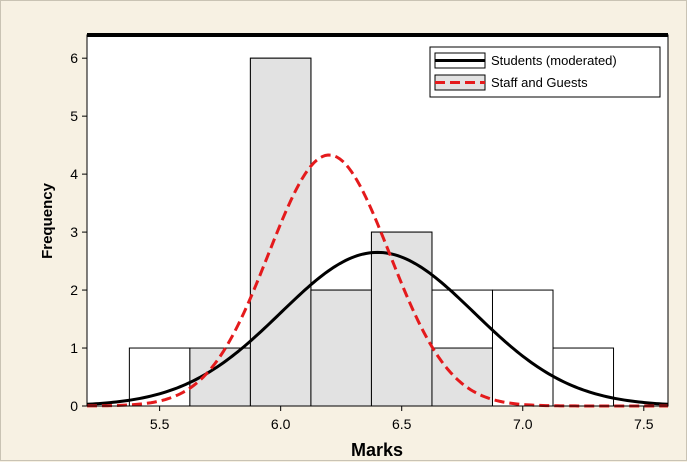  Describe the element at coordinates (554, 60) in the screenshot. I see `legend-label-students: Students (moderated)` at that location.